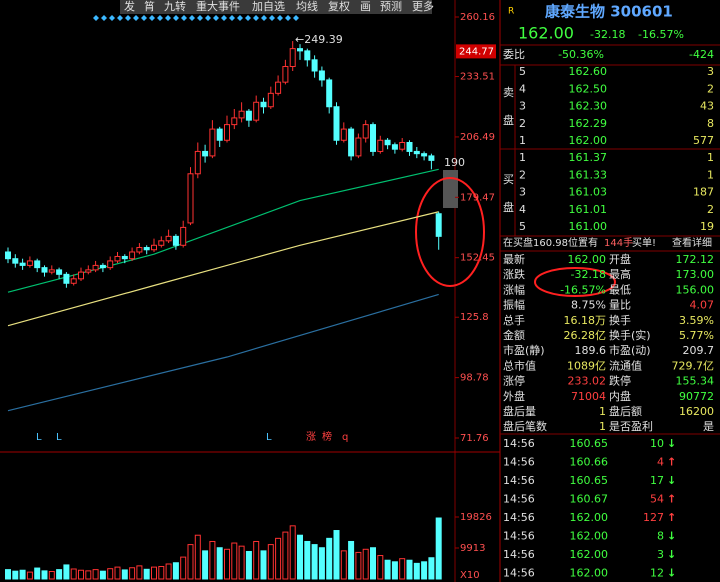 The width and height of the screenshot is (720, 582). What do you see at coordinates (589, 480) in the screenshot?
I see `tick-price: 160.65` at bounding box center [589, 480].